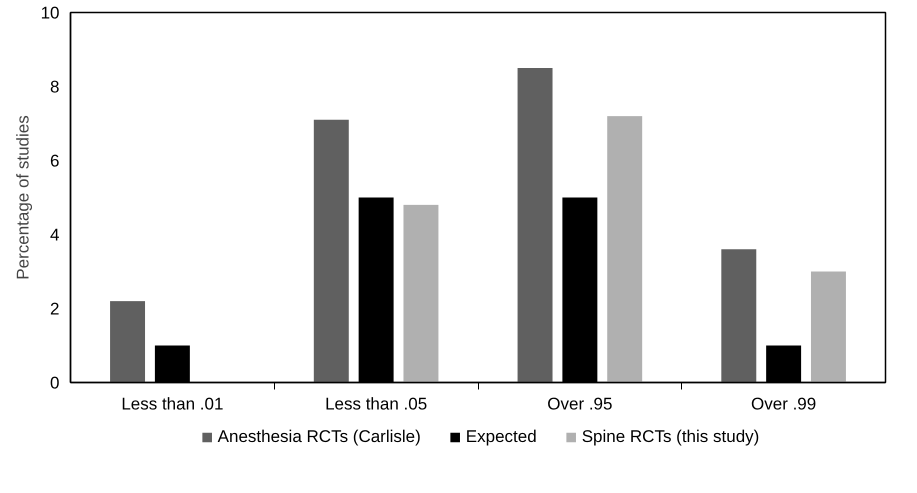 This screenshot has height=493, width=917. I want to click on y-axis-title: Percentage of studies, so click(23, 197).